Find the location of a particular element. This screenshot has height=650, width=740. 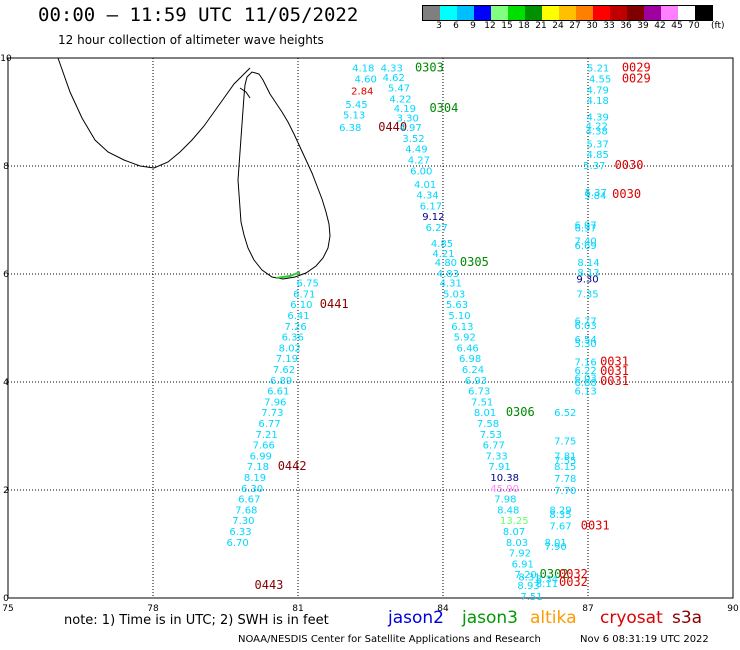

wave-height-label: 6.70 is located at coordinates (237, 543).